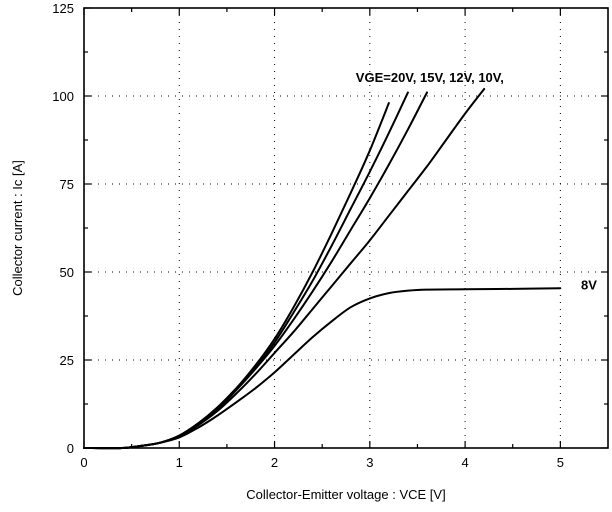 The width and height of the screenshot is (612, 512). What do you see at coordinates (67, 184) in the screenshot?
I see `y-tick-label: 75` at bounding box center [67, 184].